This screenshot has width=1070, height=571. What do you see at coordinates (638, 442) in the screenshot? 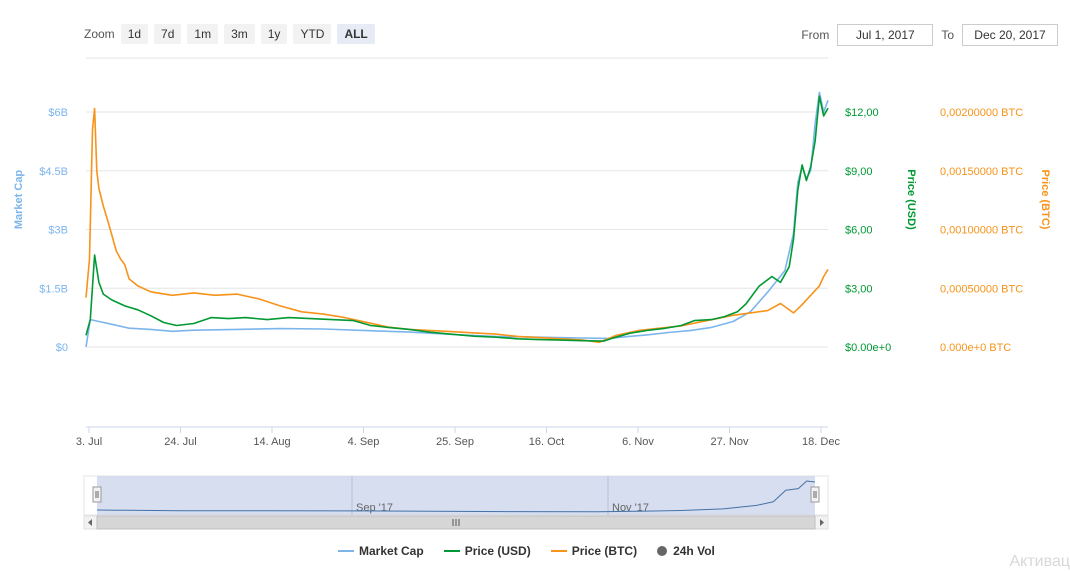
I see `x-axis-tick-label: 6. Nov` at bounding box center [638, 442].